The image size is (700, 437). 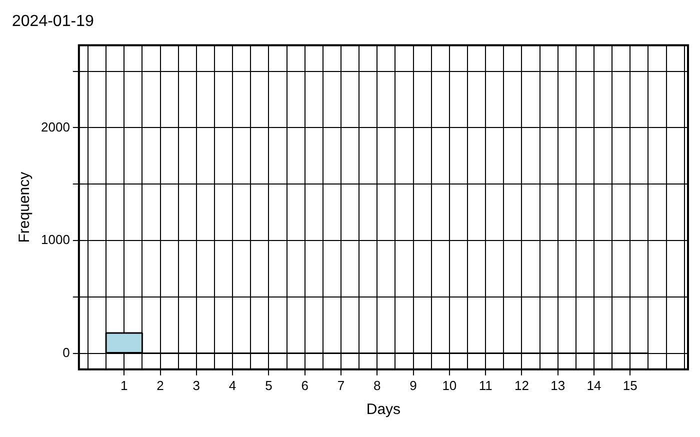 I want to click on y-tick-label: 1000, so click(x=55, y=240).